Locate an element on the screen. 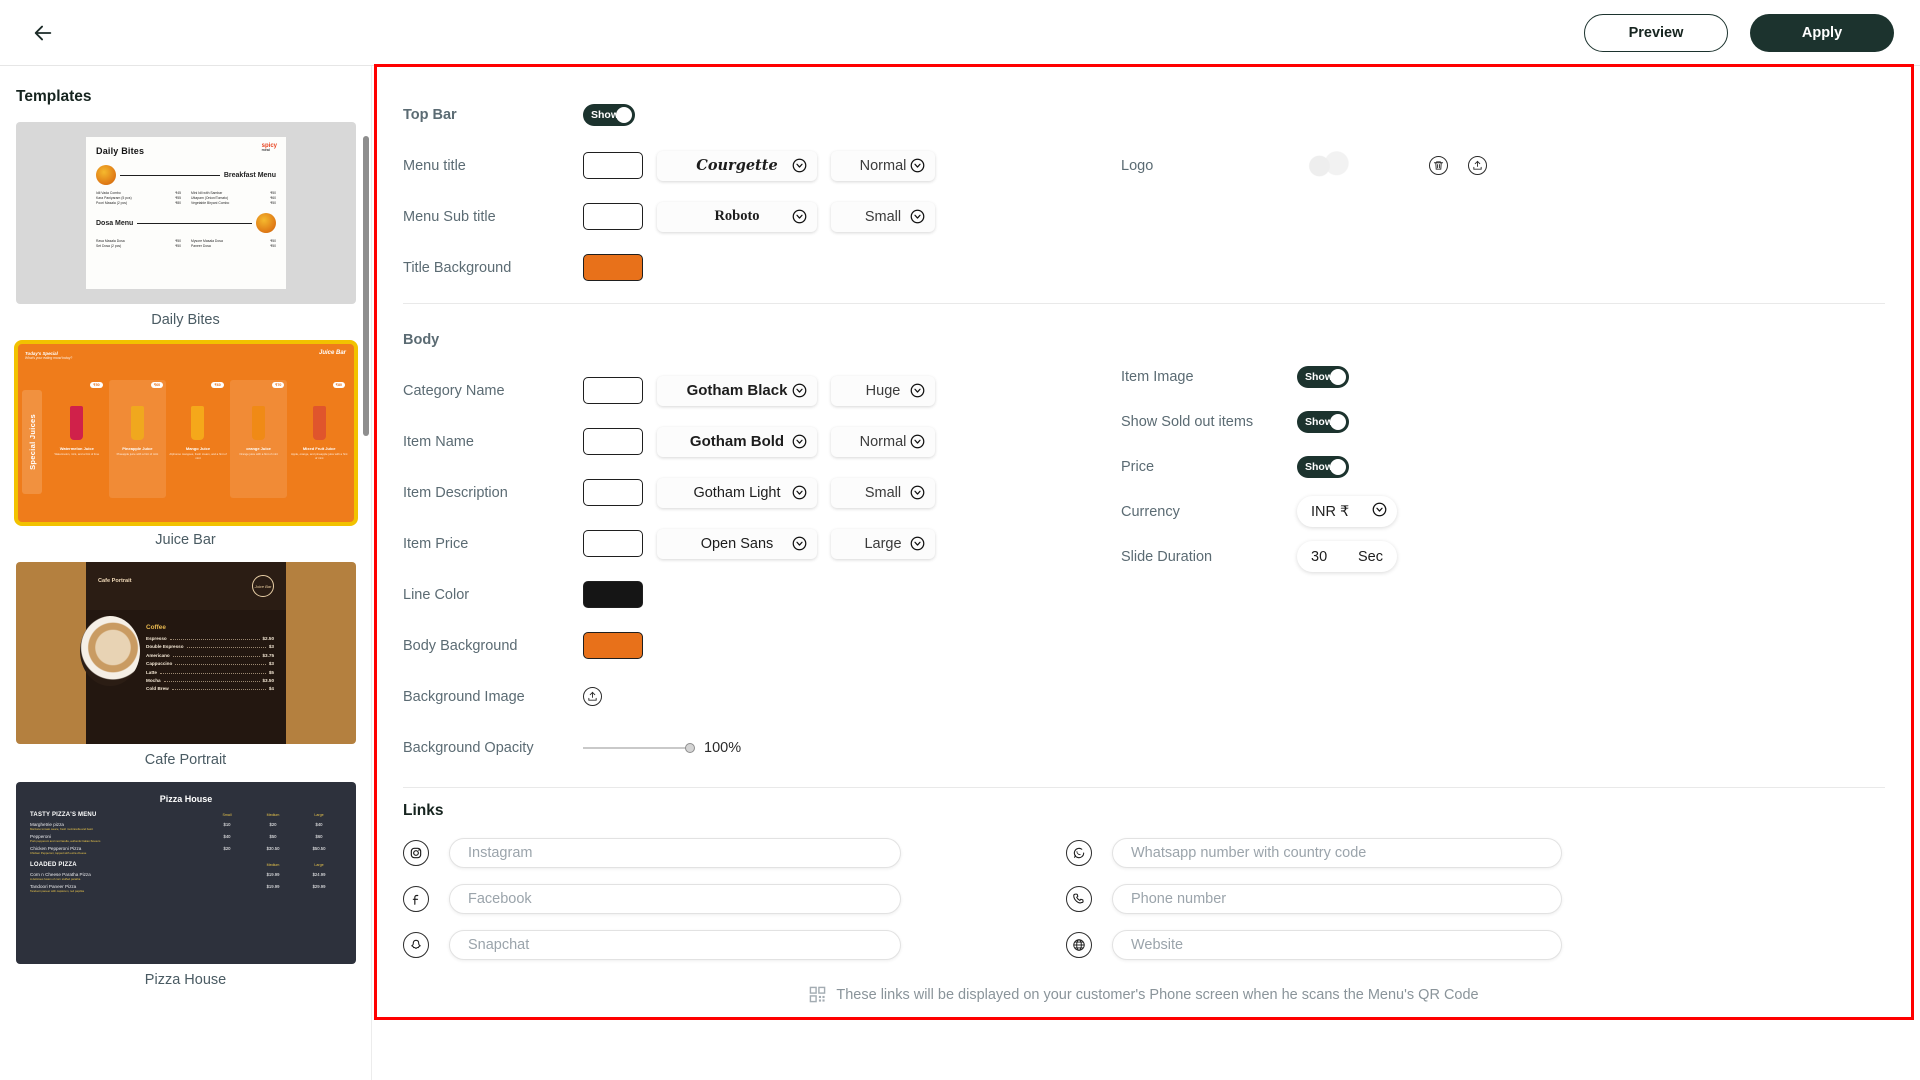 Image resolution: width=1920 pixels, height=1080 pixels. back-button is located at coordinates (43, 33).